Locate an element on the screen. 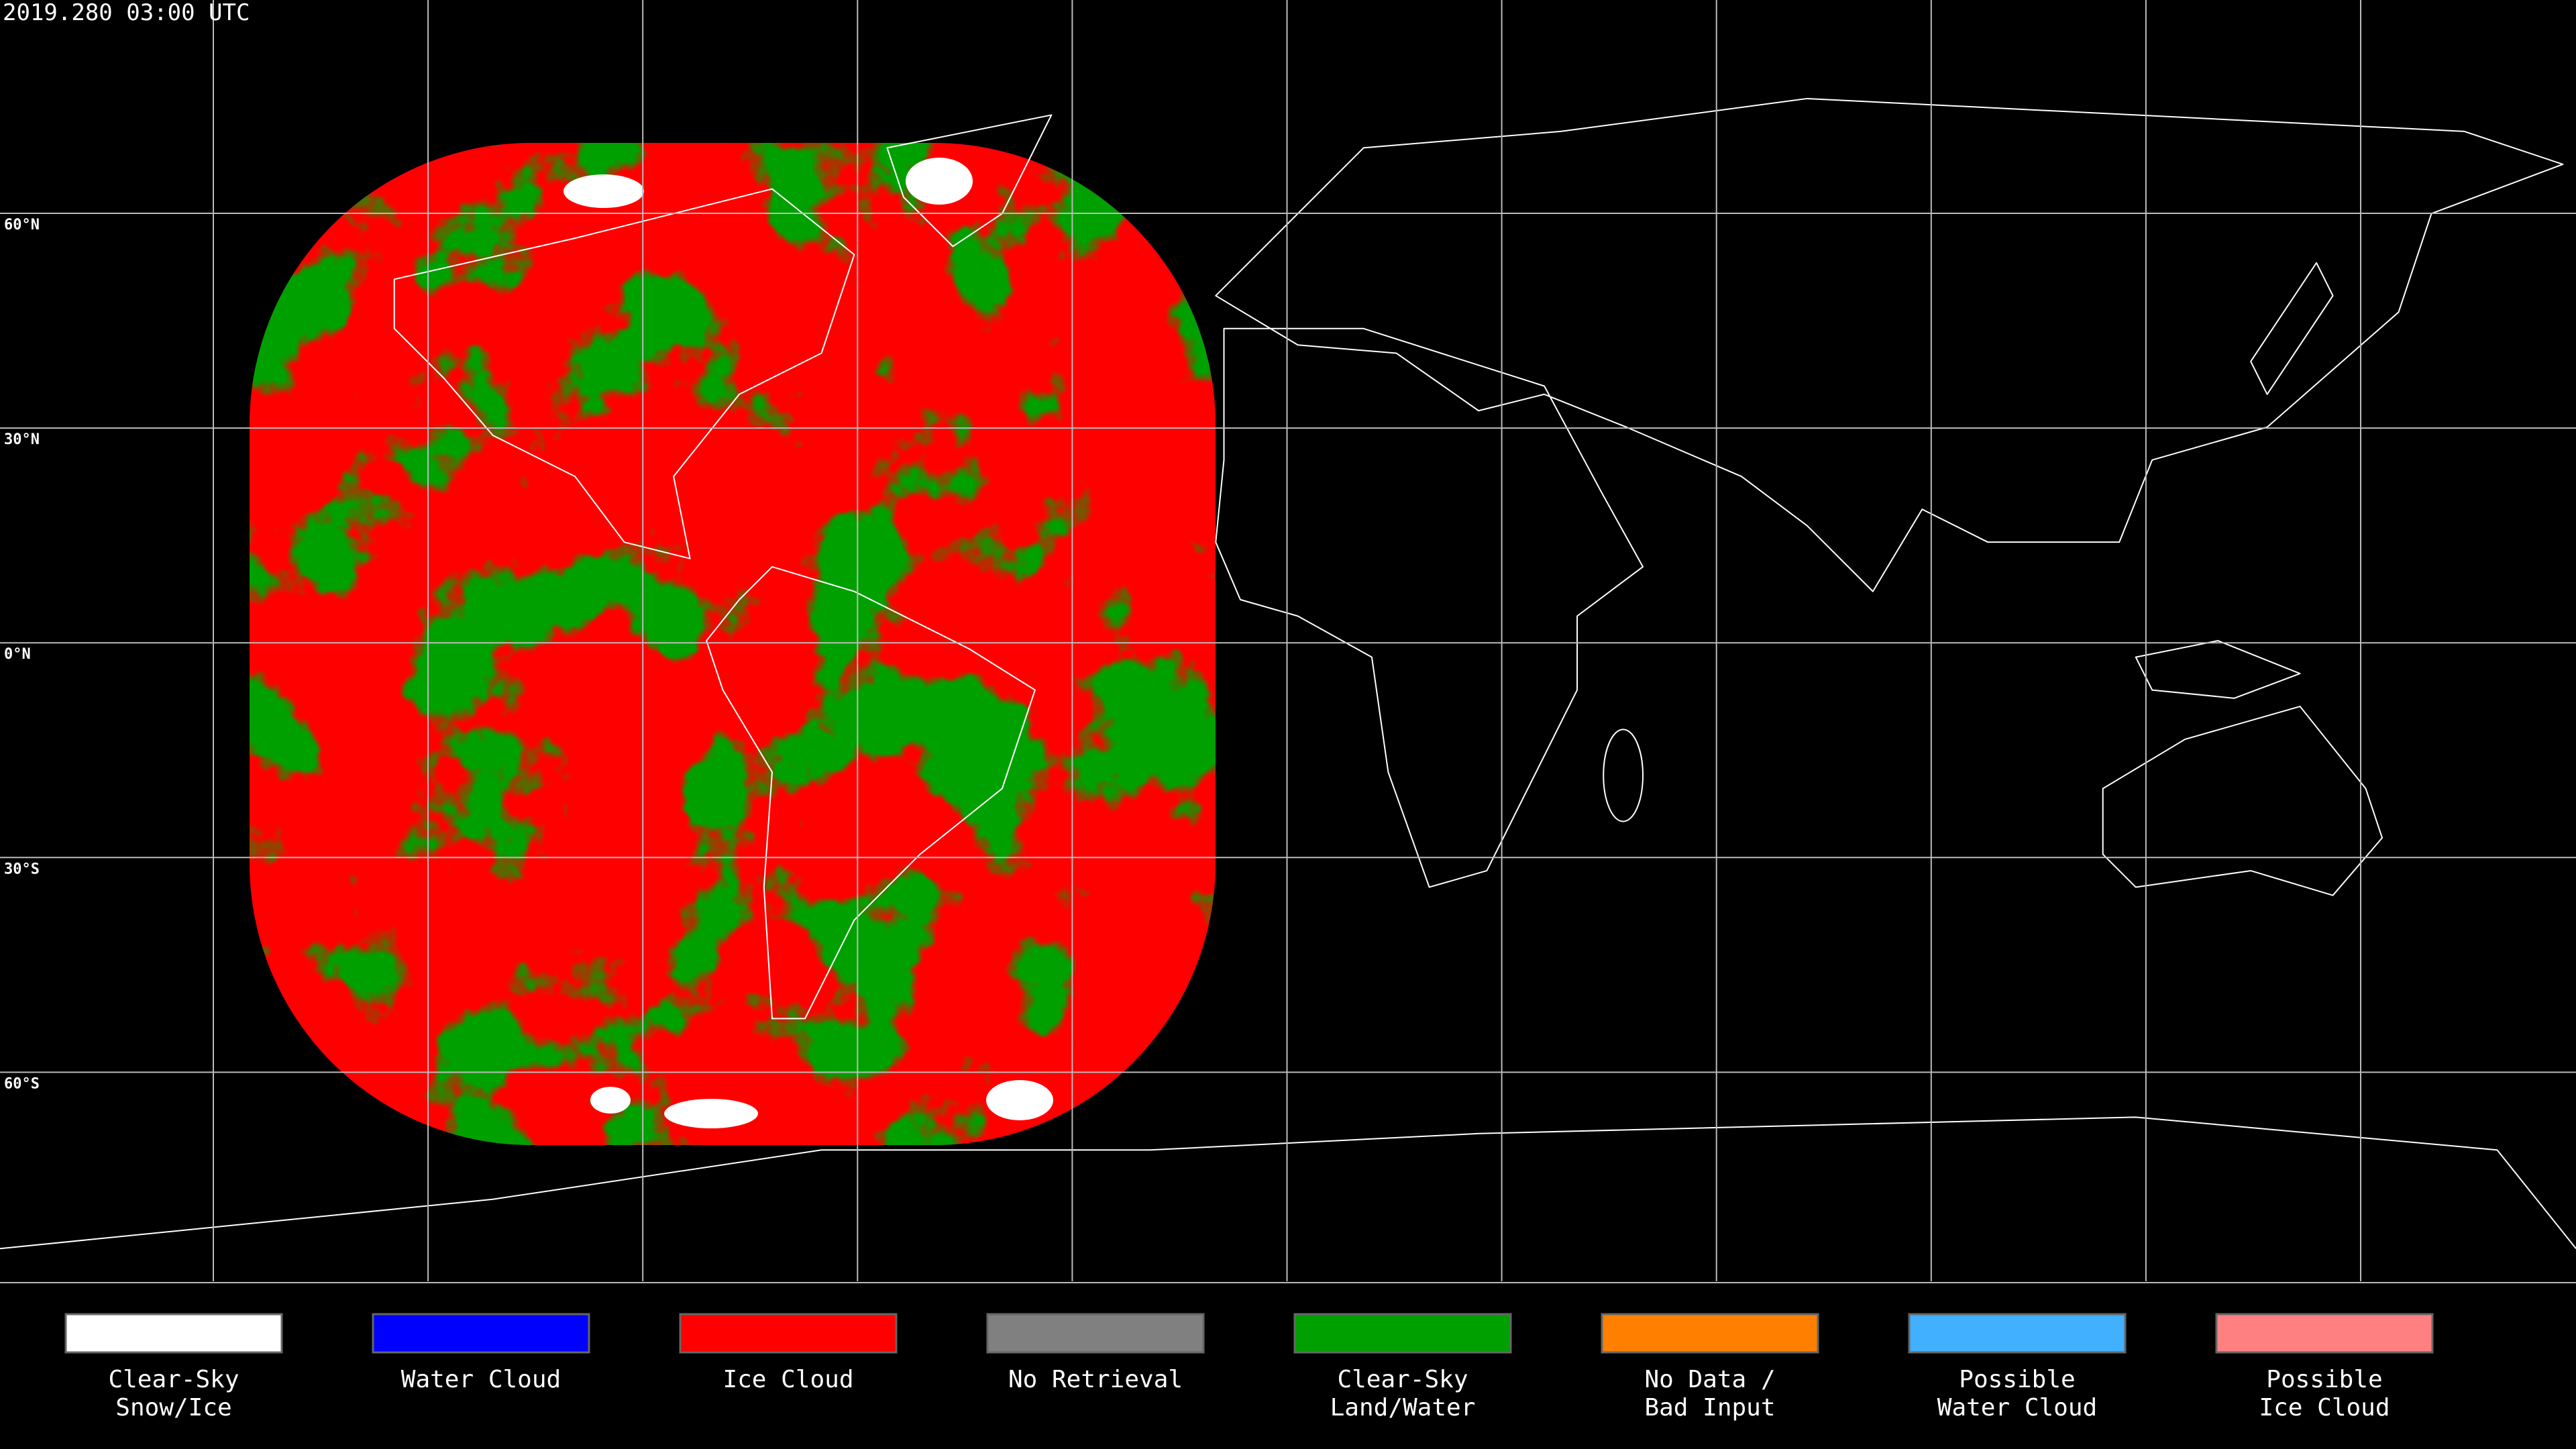 This screenshot has width=2576, height=1449. legend-label: Snow/Ice is located at coordinates (173, 1407).